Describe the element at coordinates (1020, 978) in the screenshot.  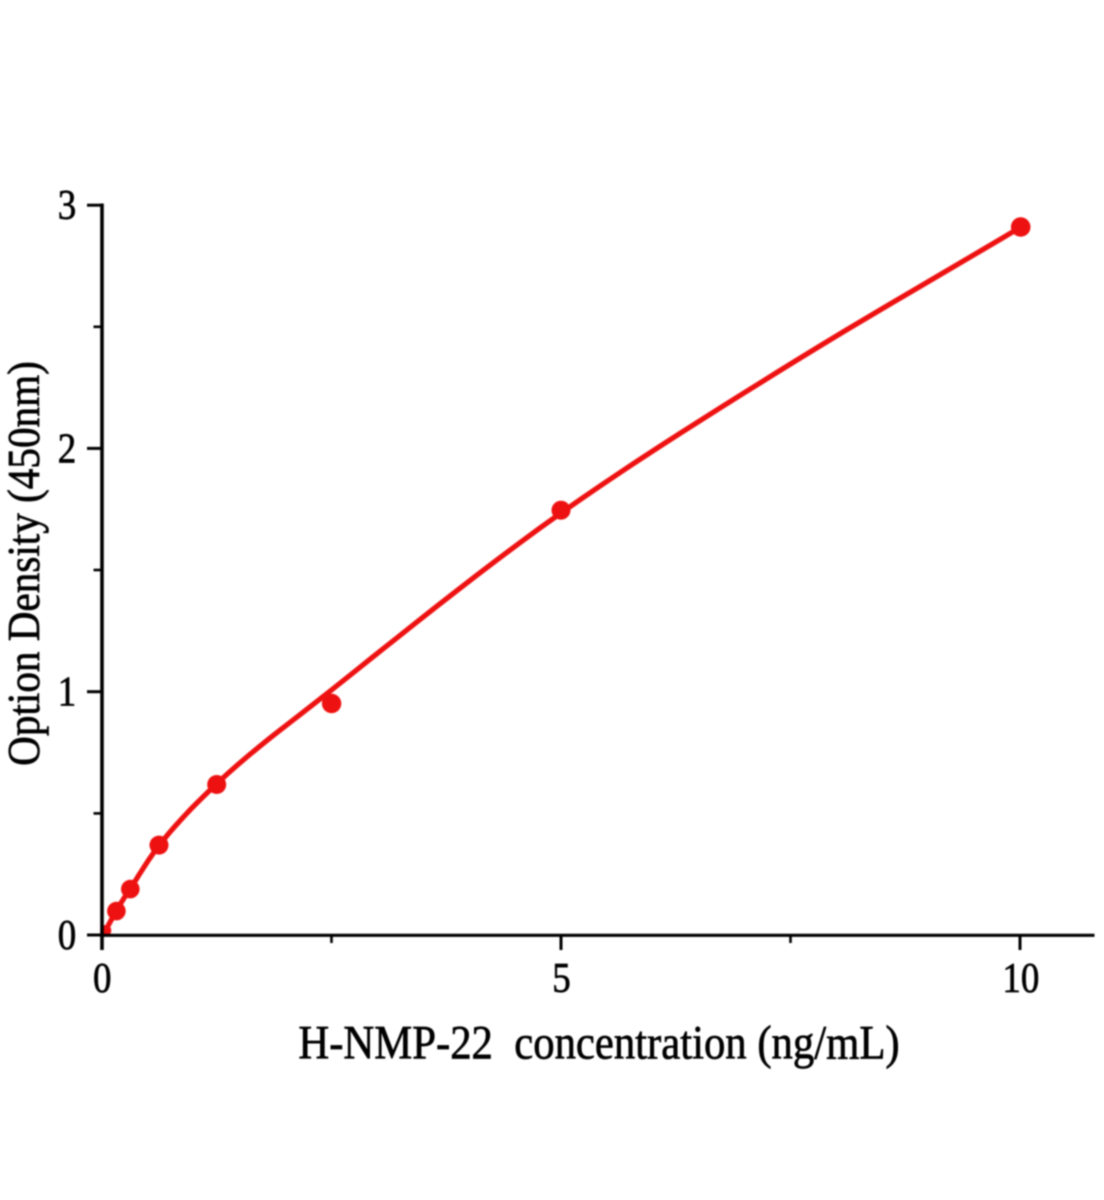
I see `svg-text: 10` at that location.